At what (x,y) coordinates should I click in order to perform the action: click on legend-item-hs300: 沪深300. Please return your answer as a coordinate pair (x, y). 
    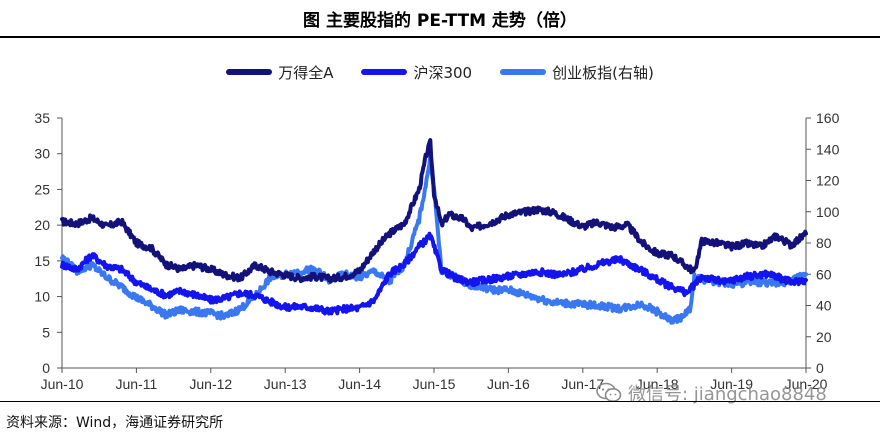
    Looking at the image, I should click on (416, 72).